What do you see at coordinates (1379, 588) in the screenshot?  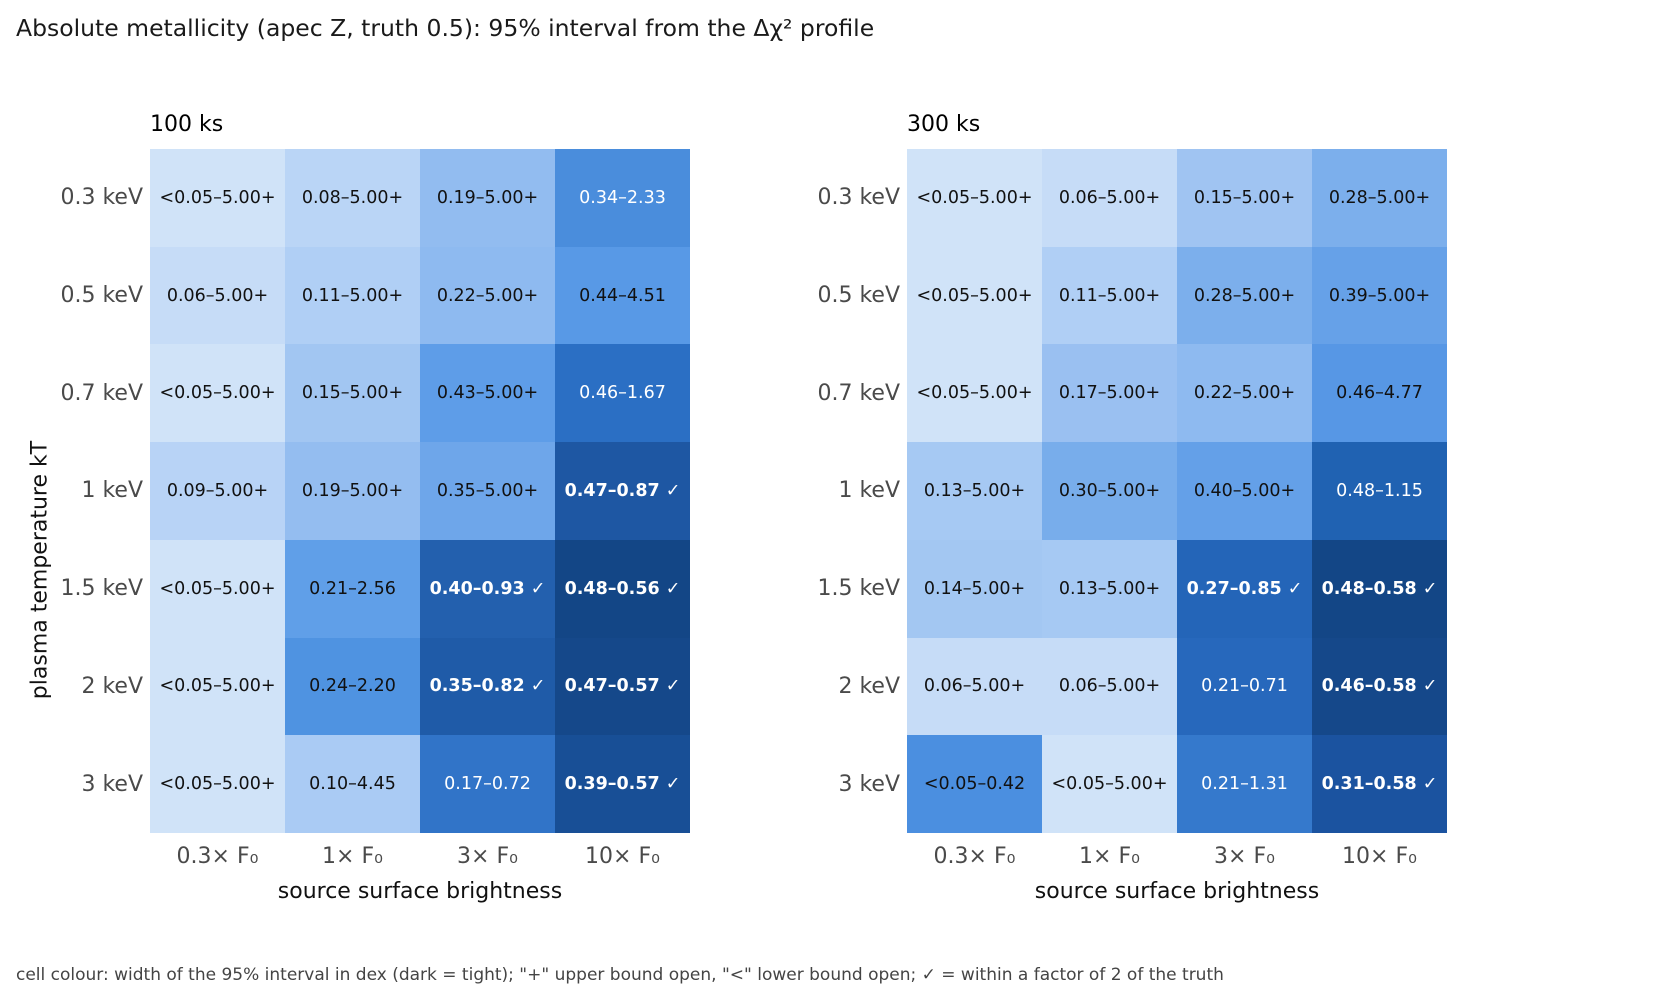 I see `heatmap-cell: 0.48–0.58 ✓` at bounding box center [1379, 588].